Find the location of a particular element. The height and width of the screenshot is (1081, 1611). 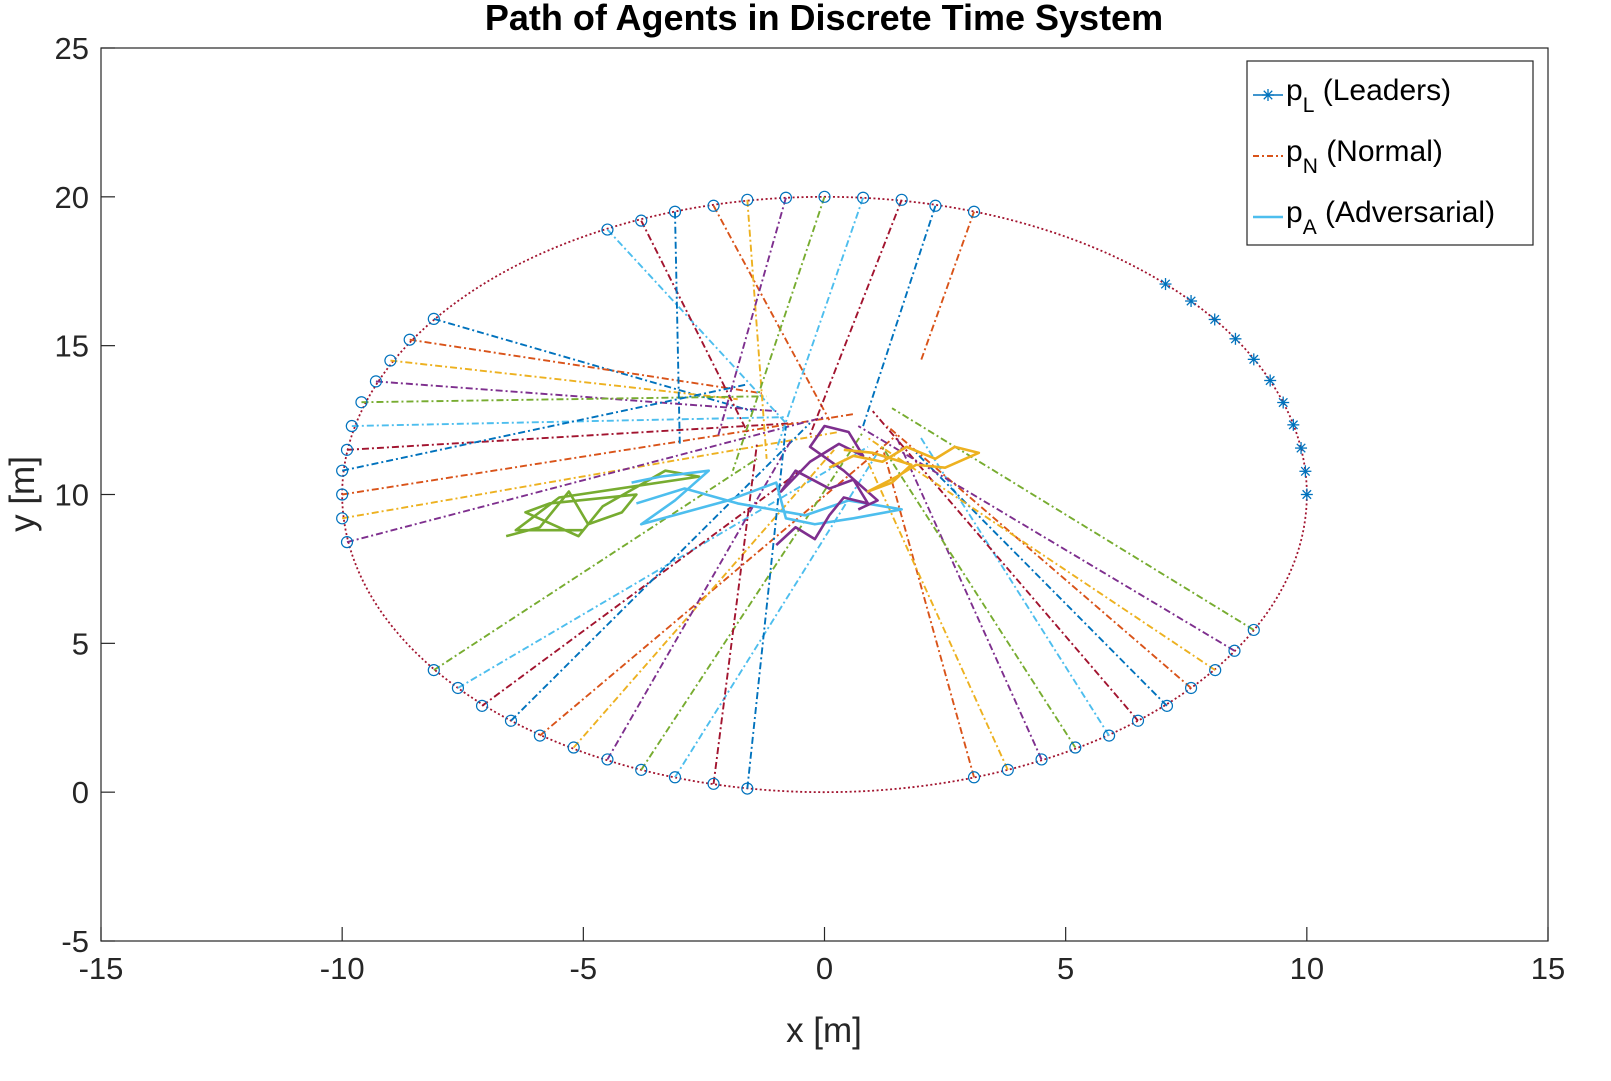

y-tick-label: -5 is located at coordinates (75, 941).